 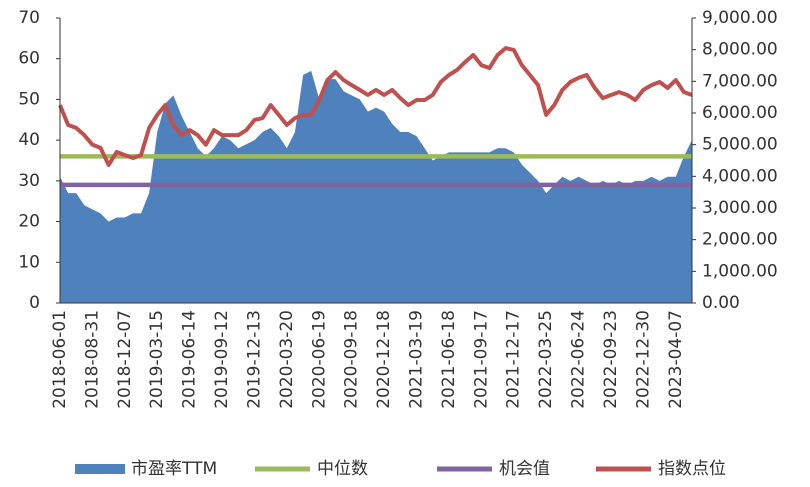 What do you see at coordinates (222, 359) in the screenshot?
I see `x-tick-label: 2019-09-12` at bounding box center [222, 359].